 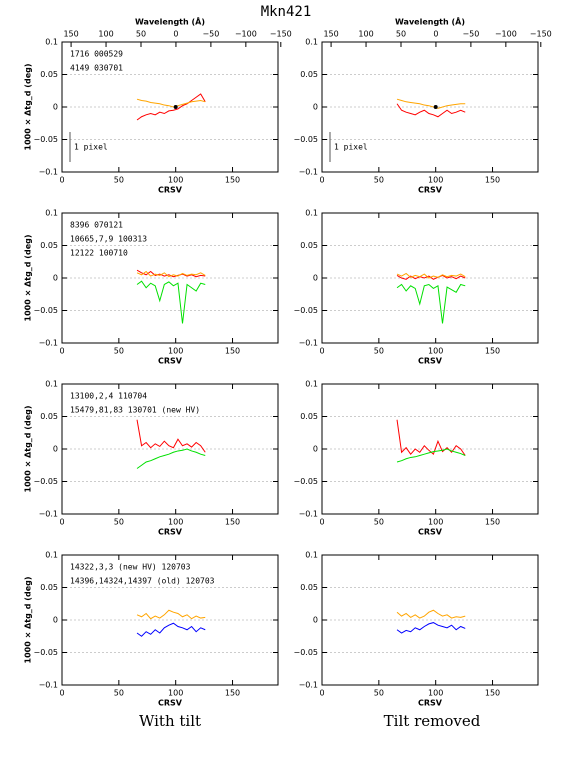 What do you see at coordinates (430, 22) in the screenshot?
I see `x2-axis-label: Wavelength (Å)` at bounding box center [430, 22].